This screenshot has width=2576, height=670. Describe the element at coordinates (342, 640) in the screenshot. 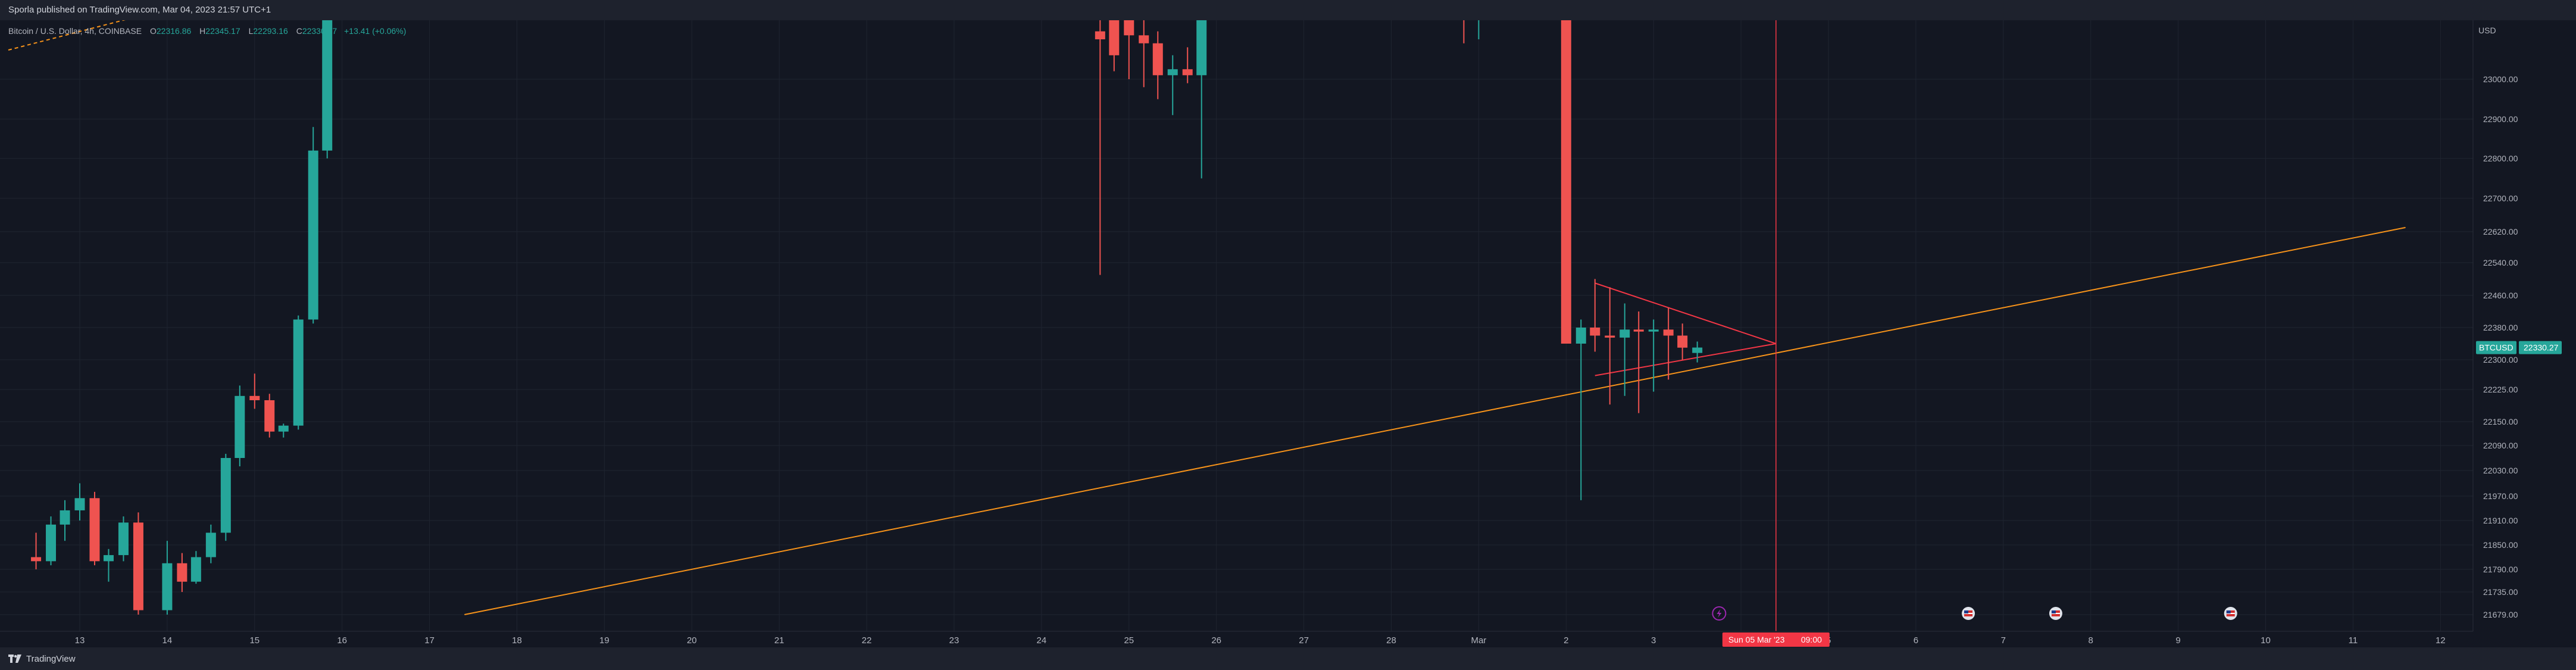

I see `x-tick-label: 16` at that location.